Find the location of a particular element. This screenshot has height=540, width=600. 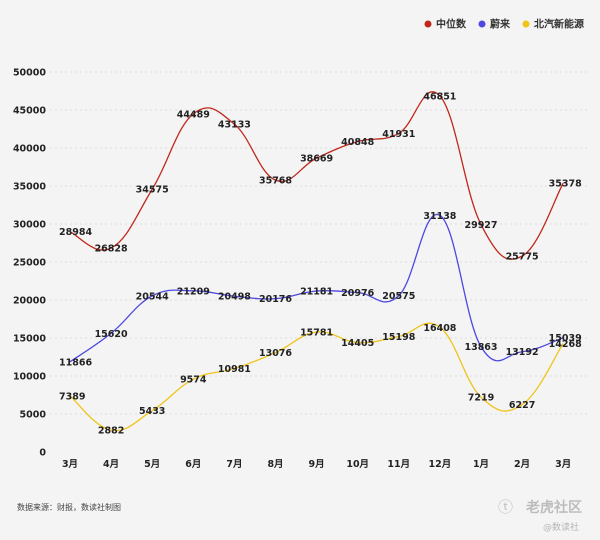

y-tick-label: 20000 is located at coordinates (29, 301).